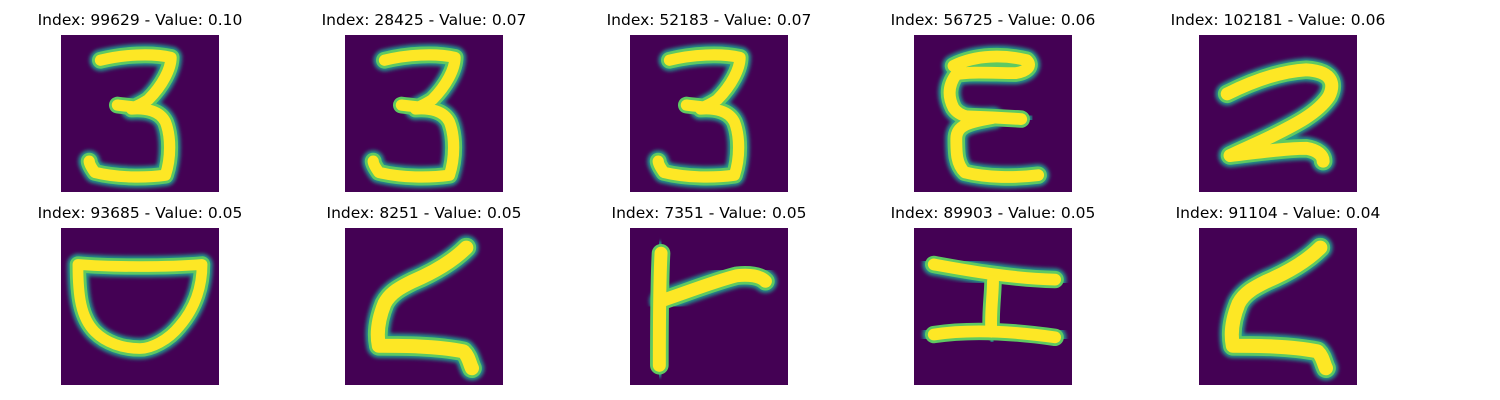  I want to click on panel-title: Index: 99629 - Value: 0.10, so click(140, 20).